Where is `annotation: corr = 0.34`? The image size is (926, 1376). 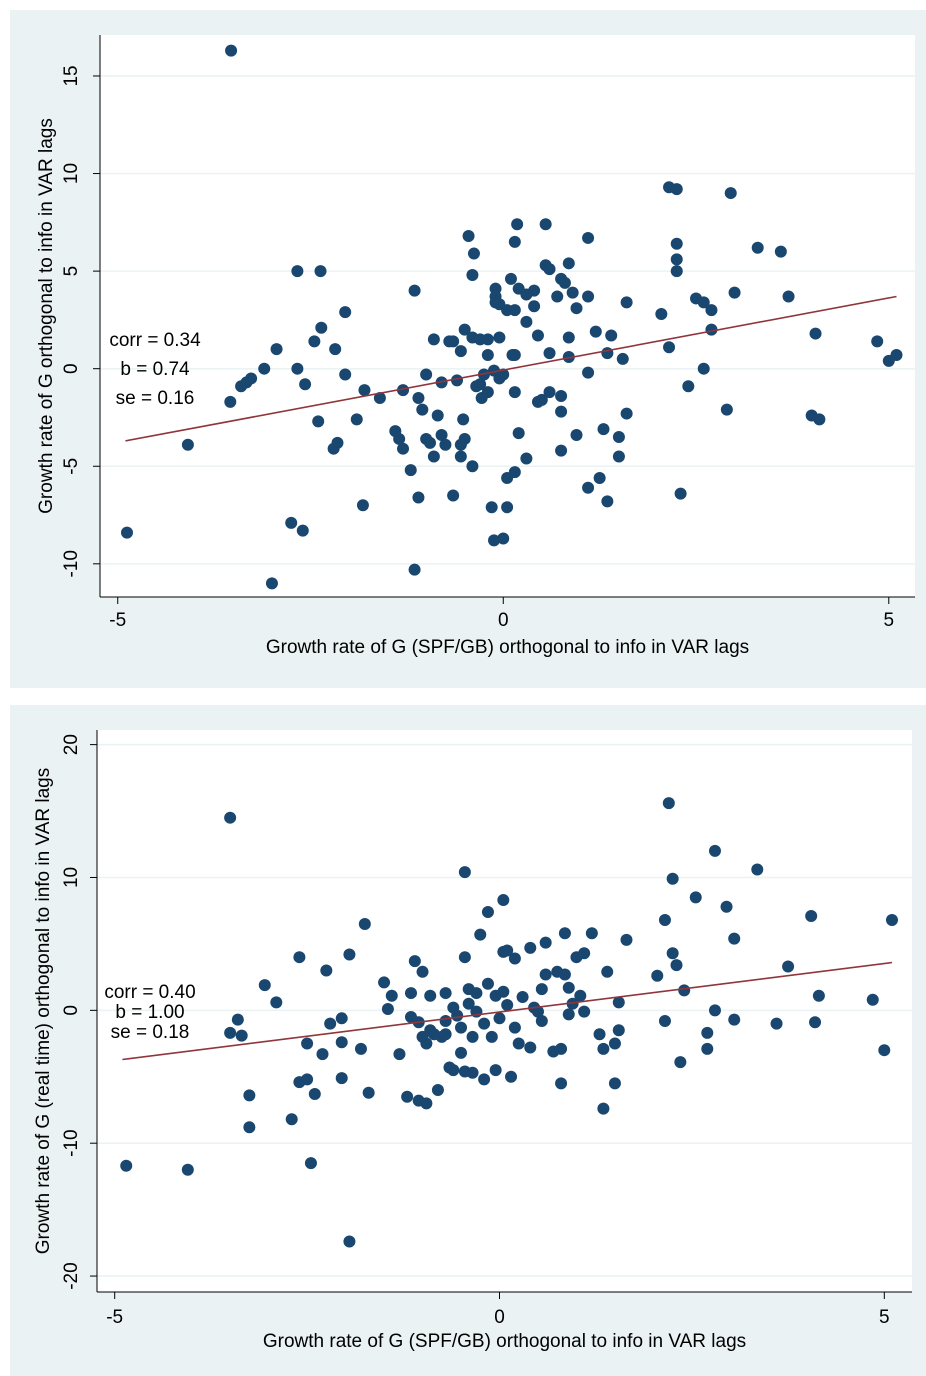
annotation: corr = 0.34 is located at coordinates (155, 340).